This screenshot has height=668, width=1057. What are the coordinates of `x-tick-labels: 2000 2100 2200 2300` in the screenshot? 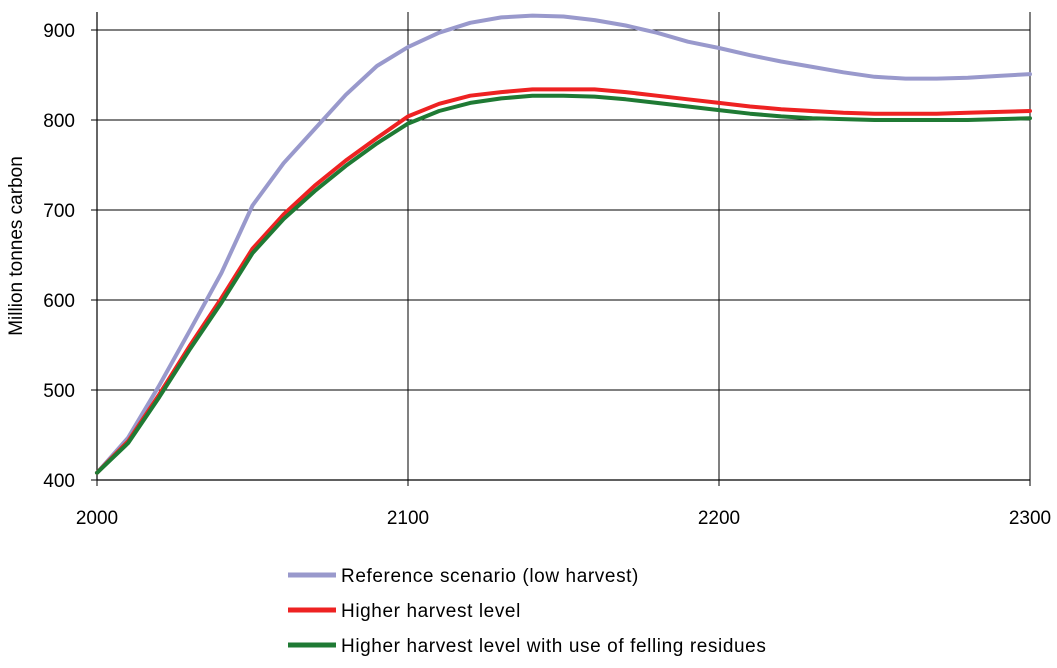 It's located at (563, 518).